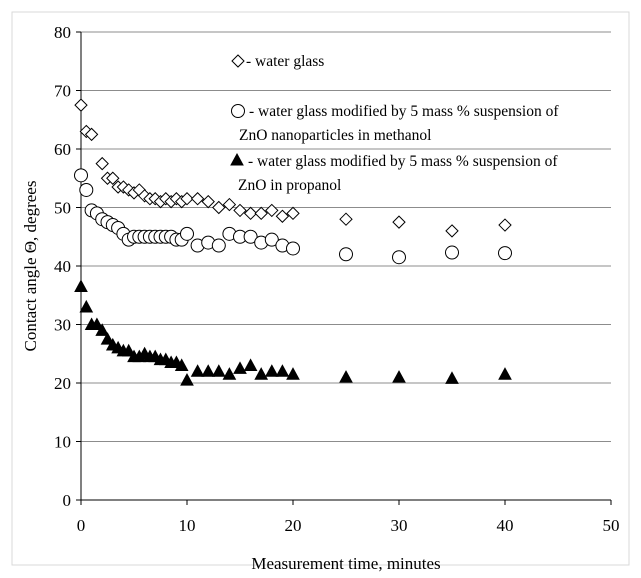 The height and width of the screenshot is (578, 641). Describe the element at coordinates (285, 61) in the screenshot. I see `legend-label: - water glass` at that location.